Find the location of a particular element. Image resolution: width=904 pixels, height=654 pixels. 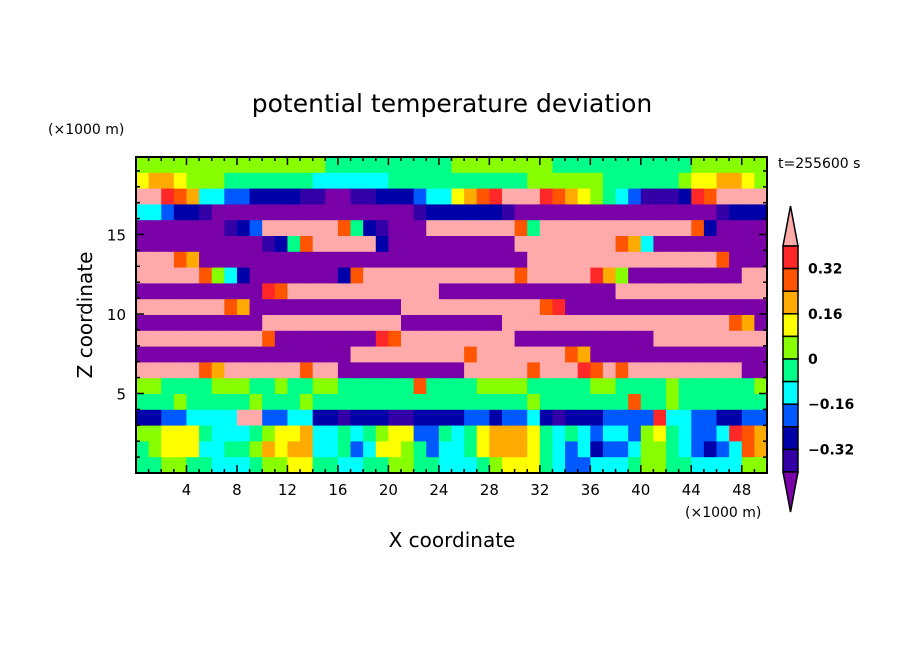

colorbar-max-extension is located at coordinates (790, 226).